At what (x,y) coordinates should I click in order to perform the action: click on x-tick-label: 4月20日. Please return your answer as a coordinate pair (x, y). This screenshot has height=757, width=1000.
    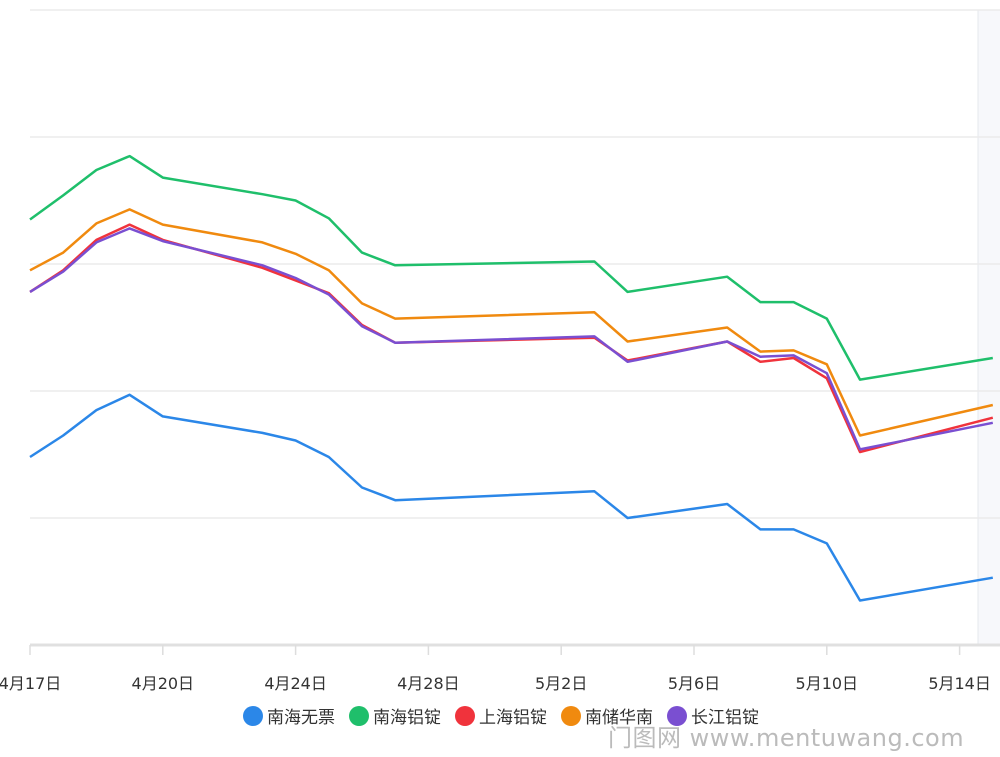
    Looking at the image, I should click on (163, 683).